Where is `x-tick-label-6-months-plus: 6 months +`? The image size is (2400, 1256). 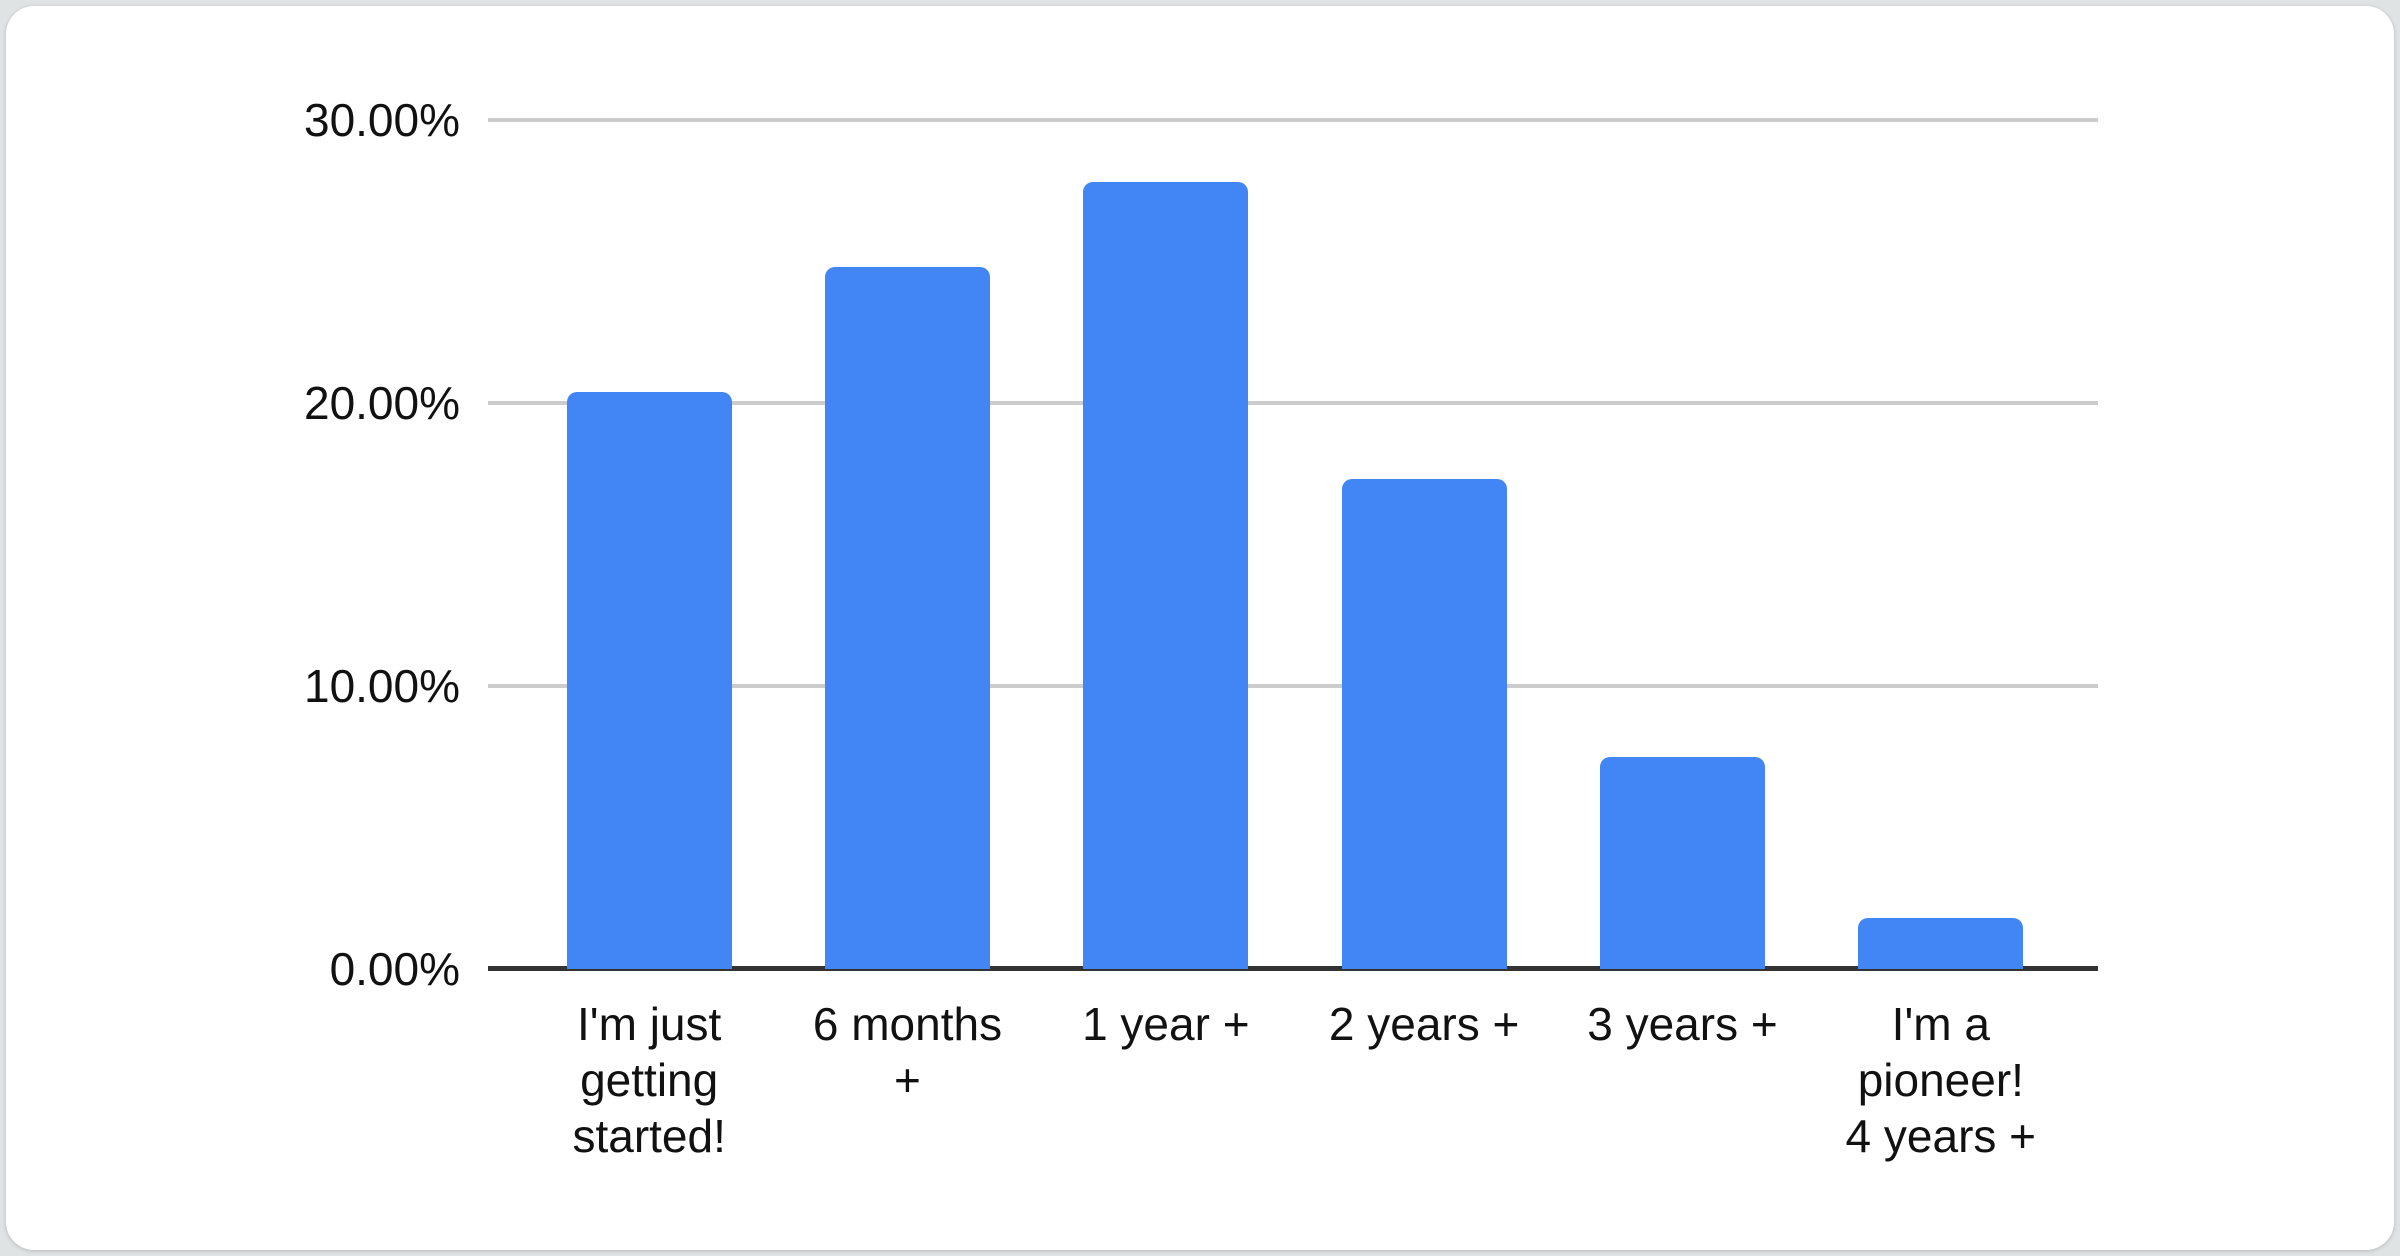 x-tick-label-6-months-plus: 6 months + is located at coordinates (907, 1052).